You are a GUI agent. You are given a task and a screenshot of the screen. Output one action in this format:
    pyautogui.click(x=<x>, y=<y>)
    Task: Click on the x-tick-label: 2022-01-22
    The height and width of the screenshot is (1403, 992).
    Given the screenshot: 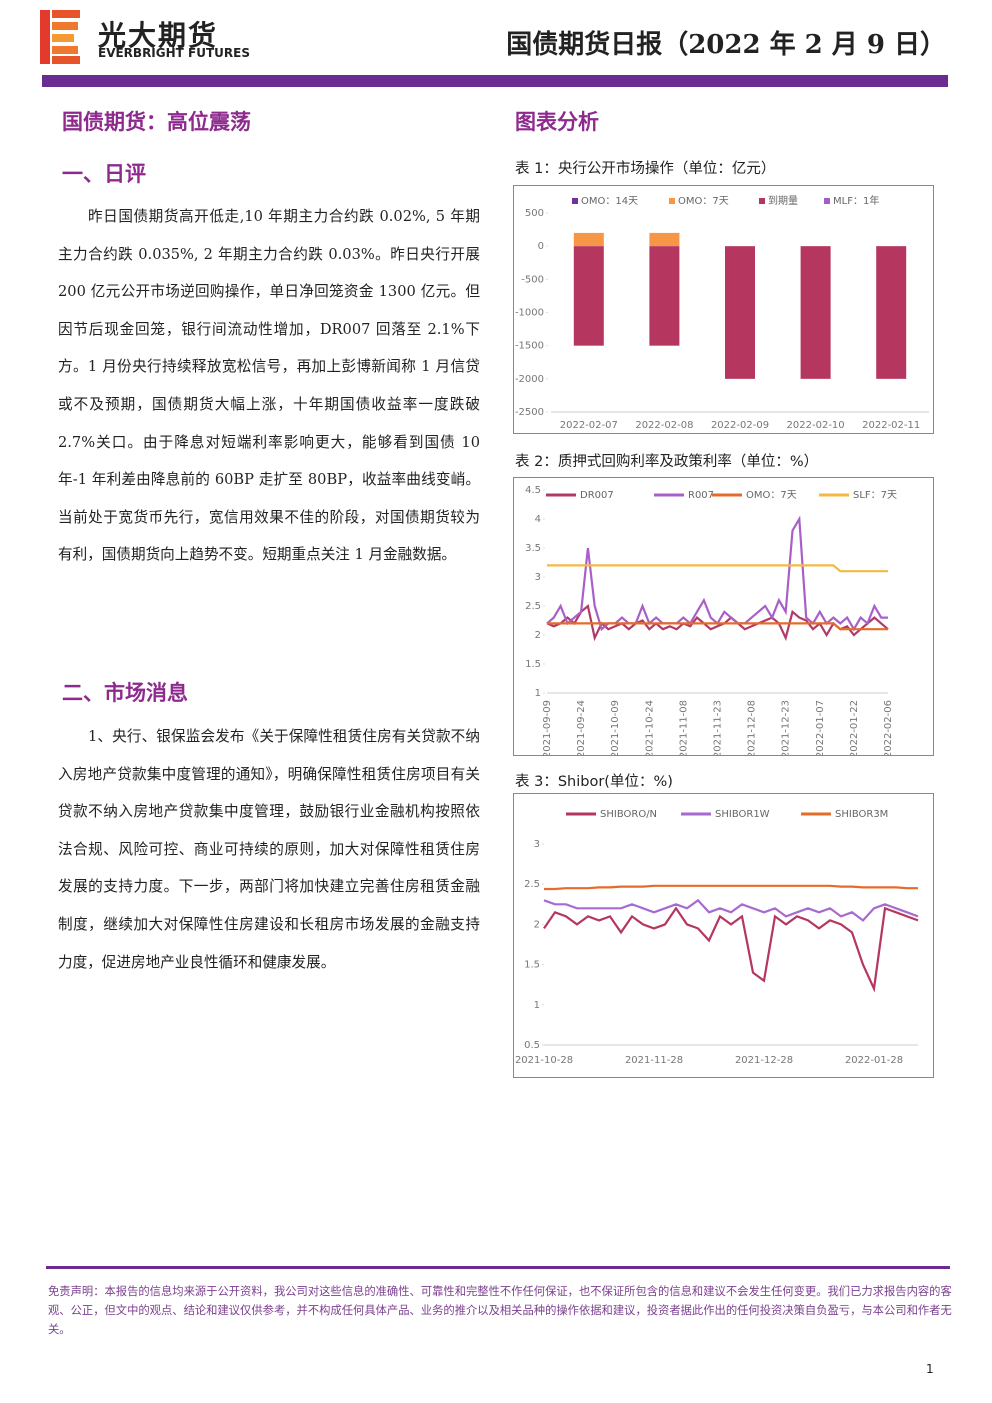 What is the action you would take?
    pyautogui.click(x=854, y=727)
    